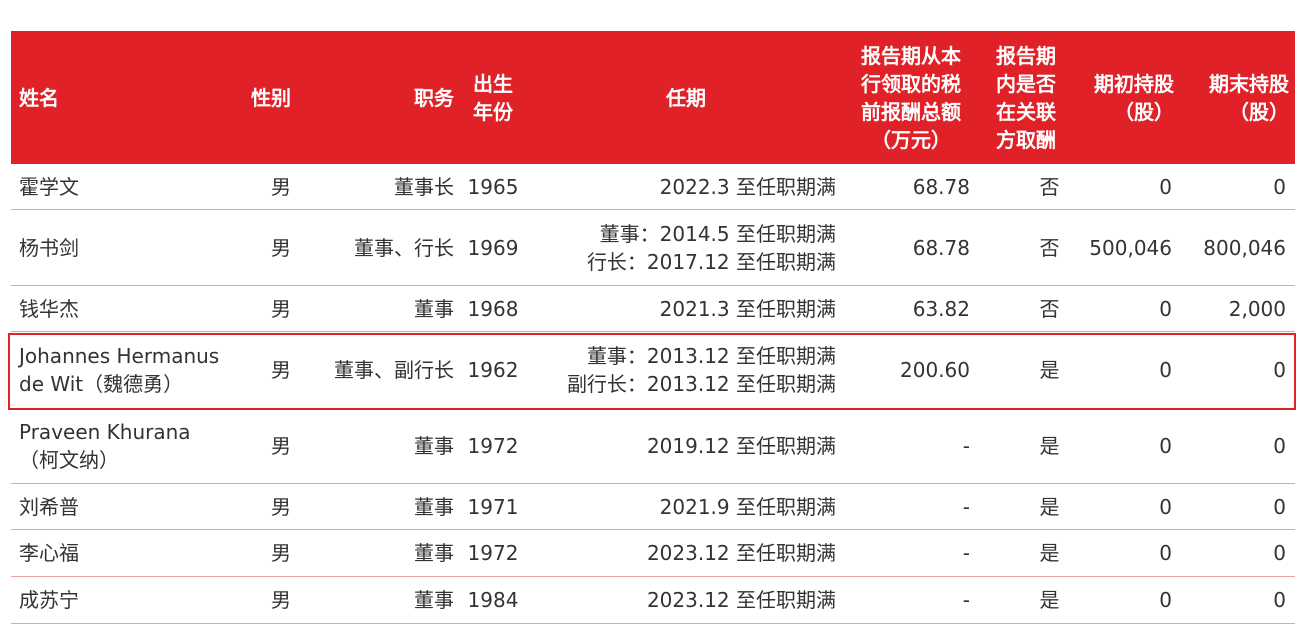 The image size is (1304, 635). What do you see at coordinates (686, 97) in the screenshot?
I see `header-term: 任期` at bounding box center [686, 97].